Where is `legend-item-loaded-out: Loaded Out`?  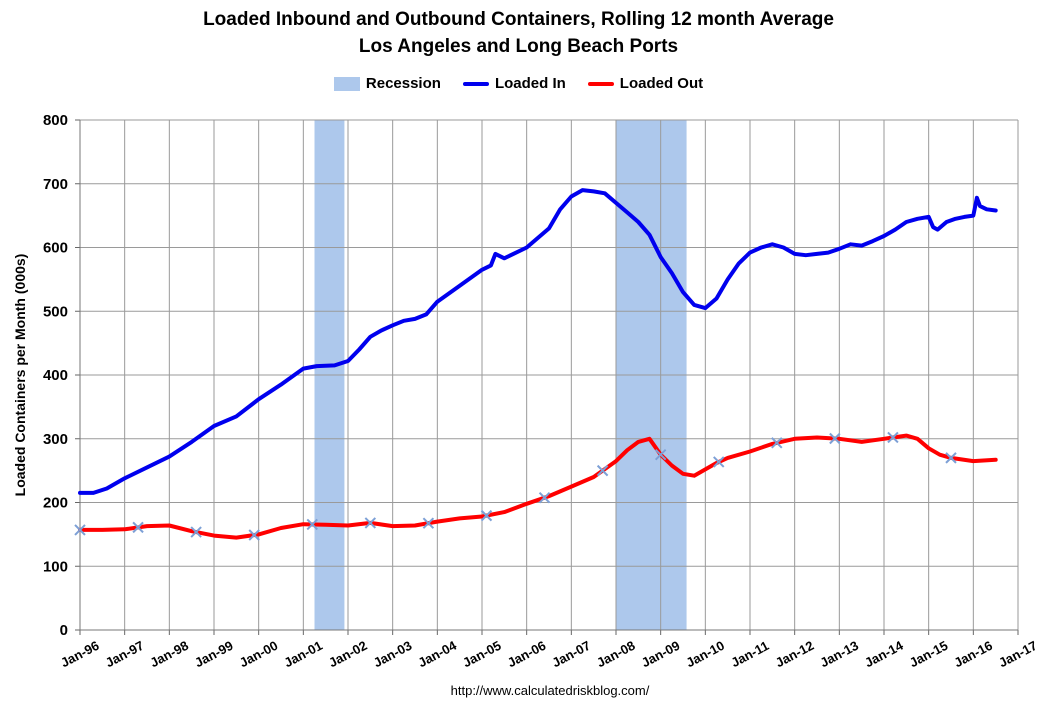
legend-item-loaded-out: Loaded Out is located at coordinates (645, 83).